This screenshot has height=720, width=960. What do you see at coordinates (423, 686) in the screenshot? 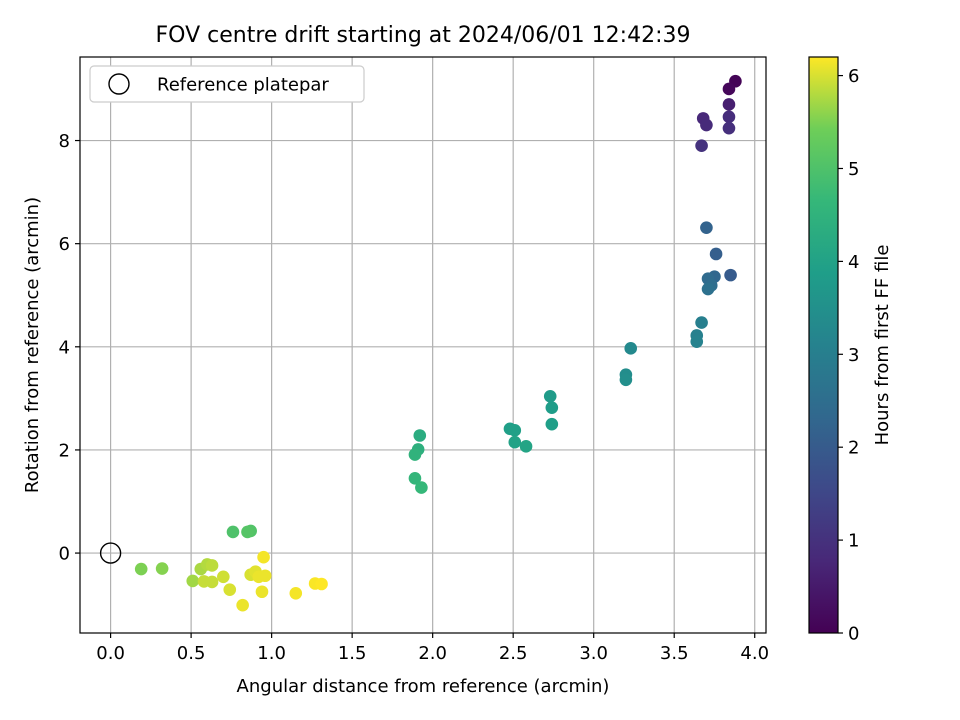
I see `x-axis-label: Angular distance from reference (arcmin)` at bounding box center [423, 686].